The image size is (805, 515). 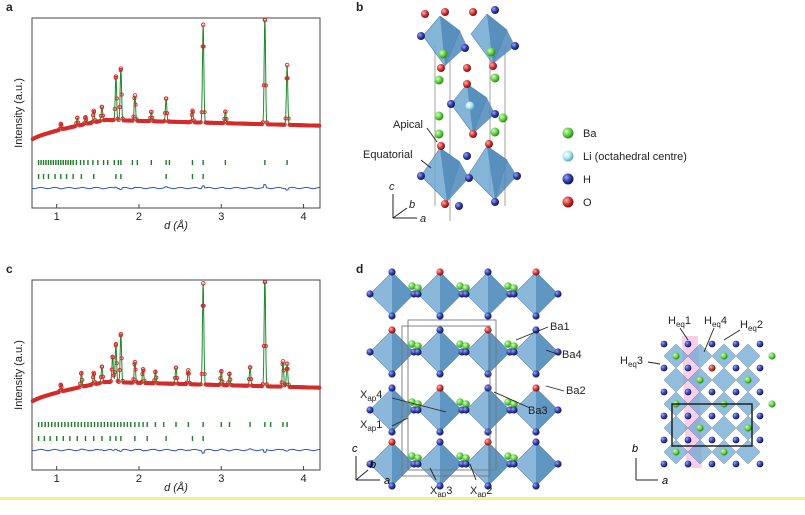 I want to click on heq3-label: Heq3, so click(x=631, y=362).